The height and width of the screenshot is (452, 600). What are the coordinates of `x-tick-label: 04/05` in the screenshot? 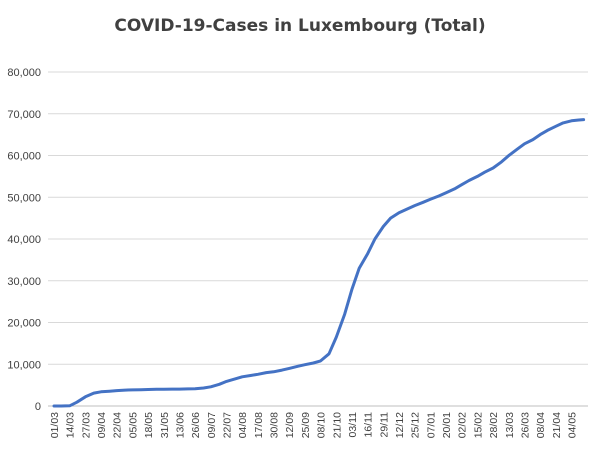 It's located at (573, 425).